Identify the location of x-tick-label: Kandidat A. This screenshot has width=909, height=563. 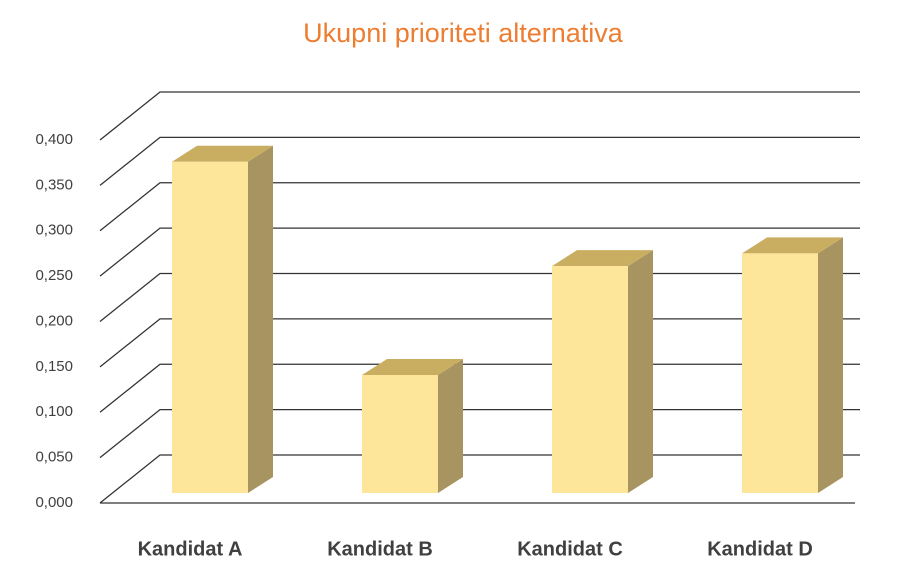
(190, 549).